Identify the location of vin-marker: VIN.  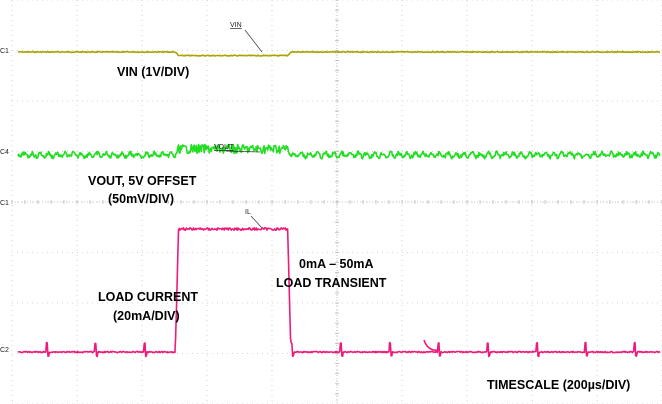
(246, 37).